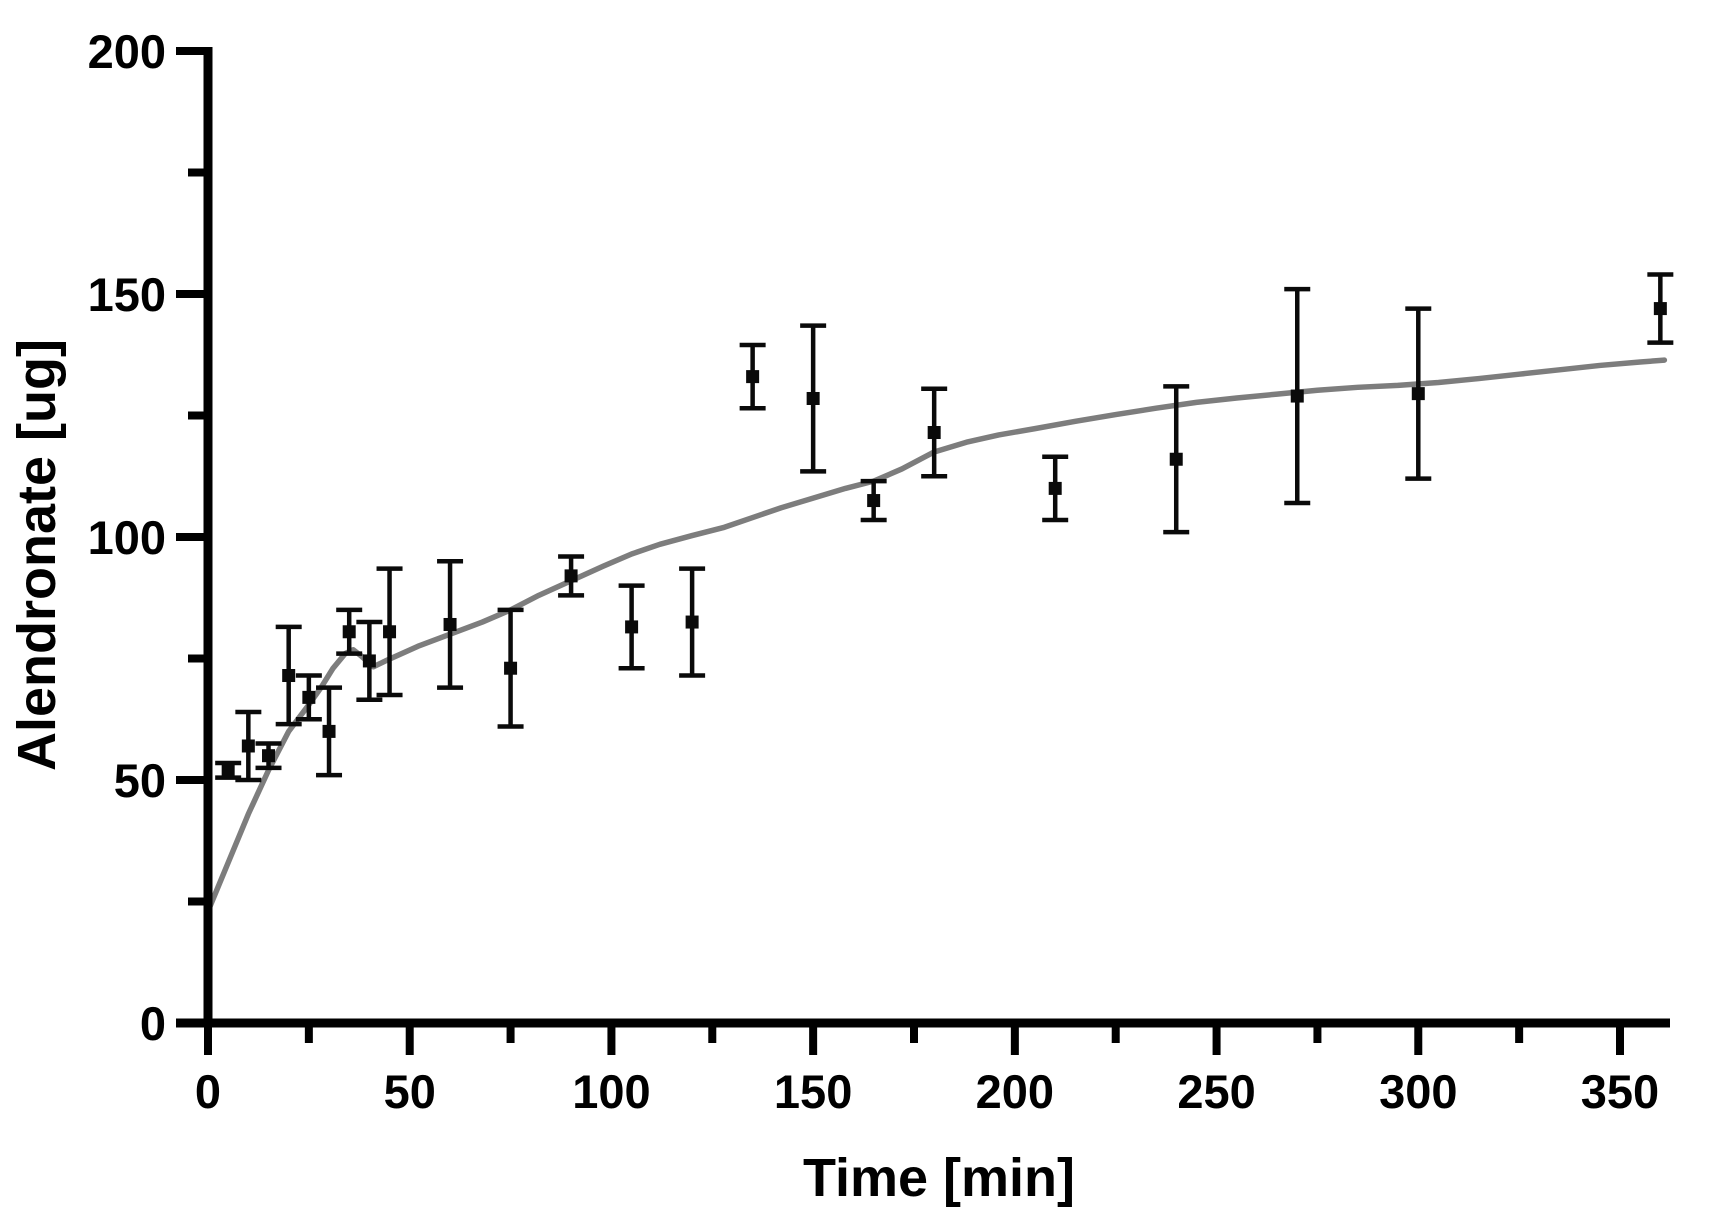  Describe the element at coordinates (1620, 1091) in the screenshot. I see `x-tick-label: 350` at that location.